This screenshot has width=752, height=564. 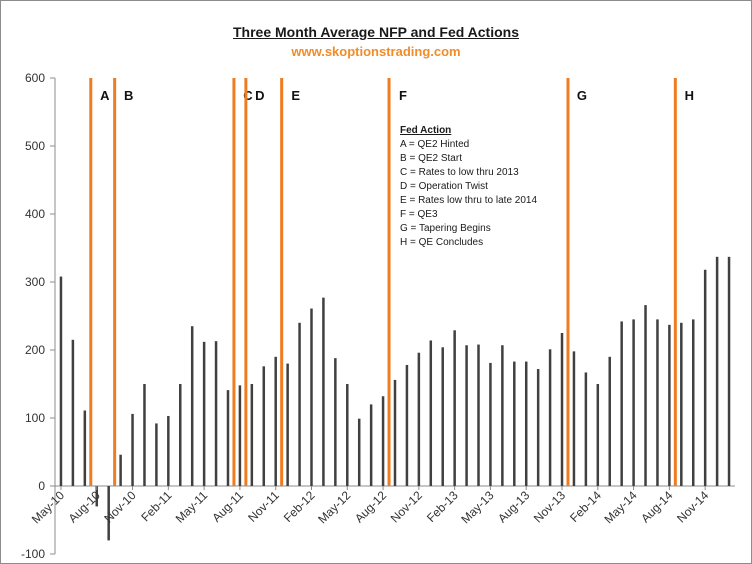 I want to click on legend-item-e: E = Rates low thru to late 2014, so click(x=469, y=200).